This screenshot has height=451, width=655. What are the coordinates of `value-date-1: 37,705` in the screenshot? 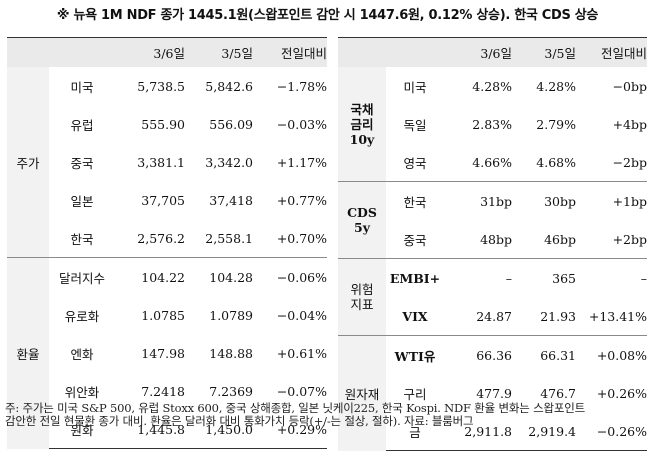 It's located at (163, 200).